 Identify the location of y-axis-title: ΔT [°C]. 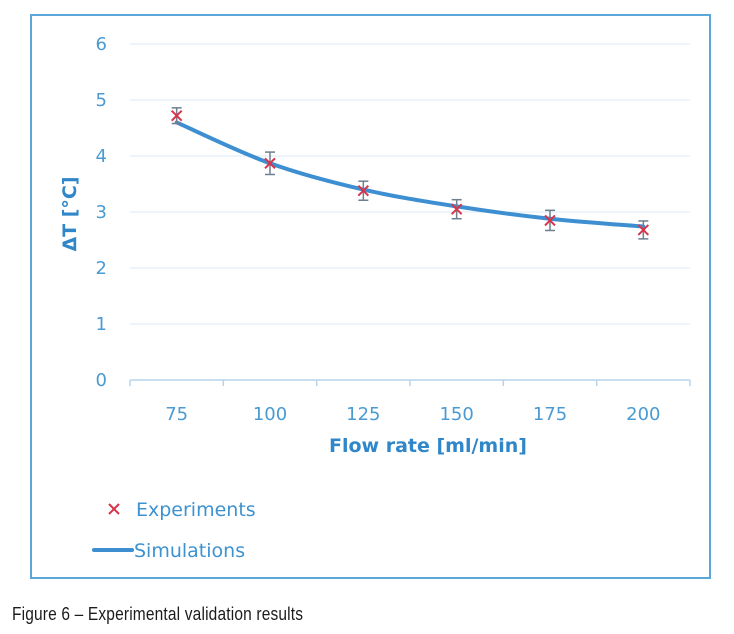
(70, 213).